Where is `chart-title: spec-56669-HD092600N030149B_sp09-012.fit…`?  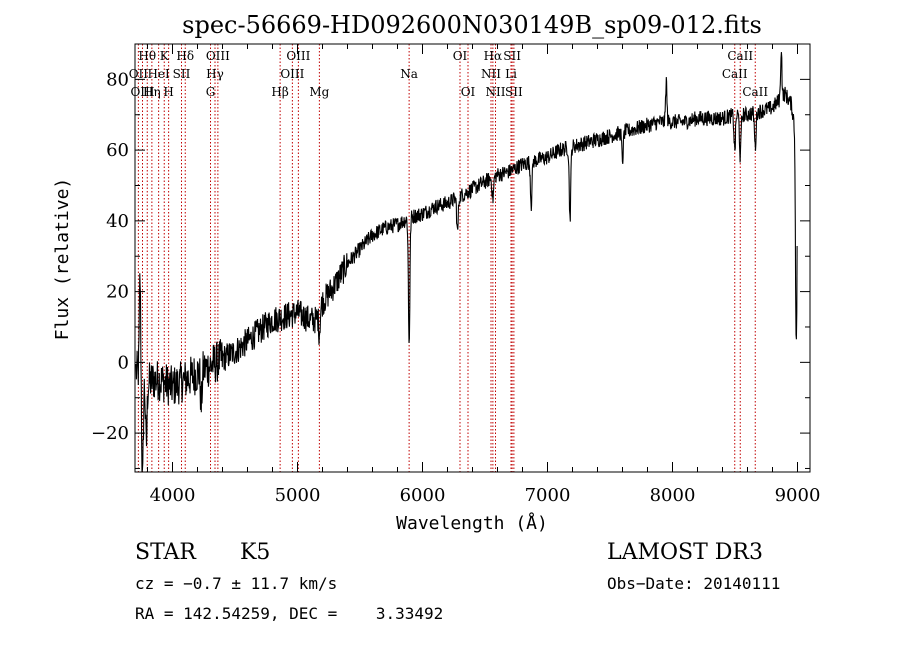 chart-title: spec-56669-HD092600N030149B_sp09-012.fit… is located at coordinates (472, 25).